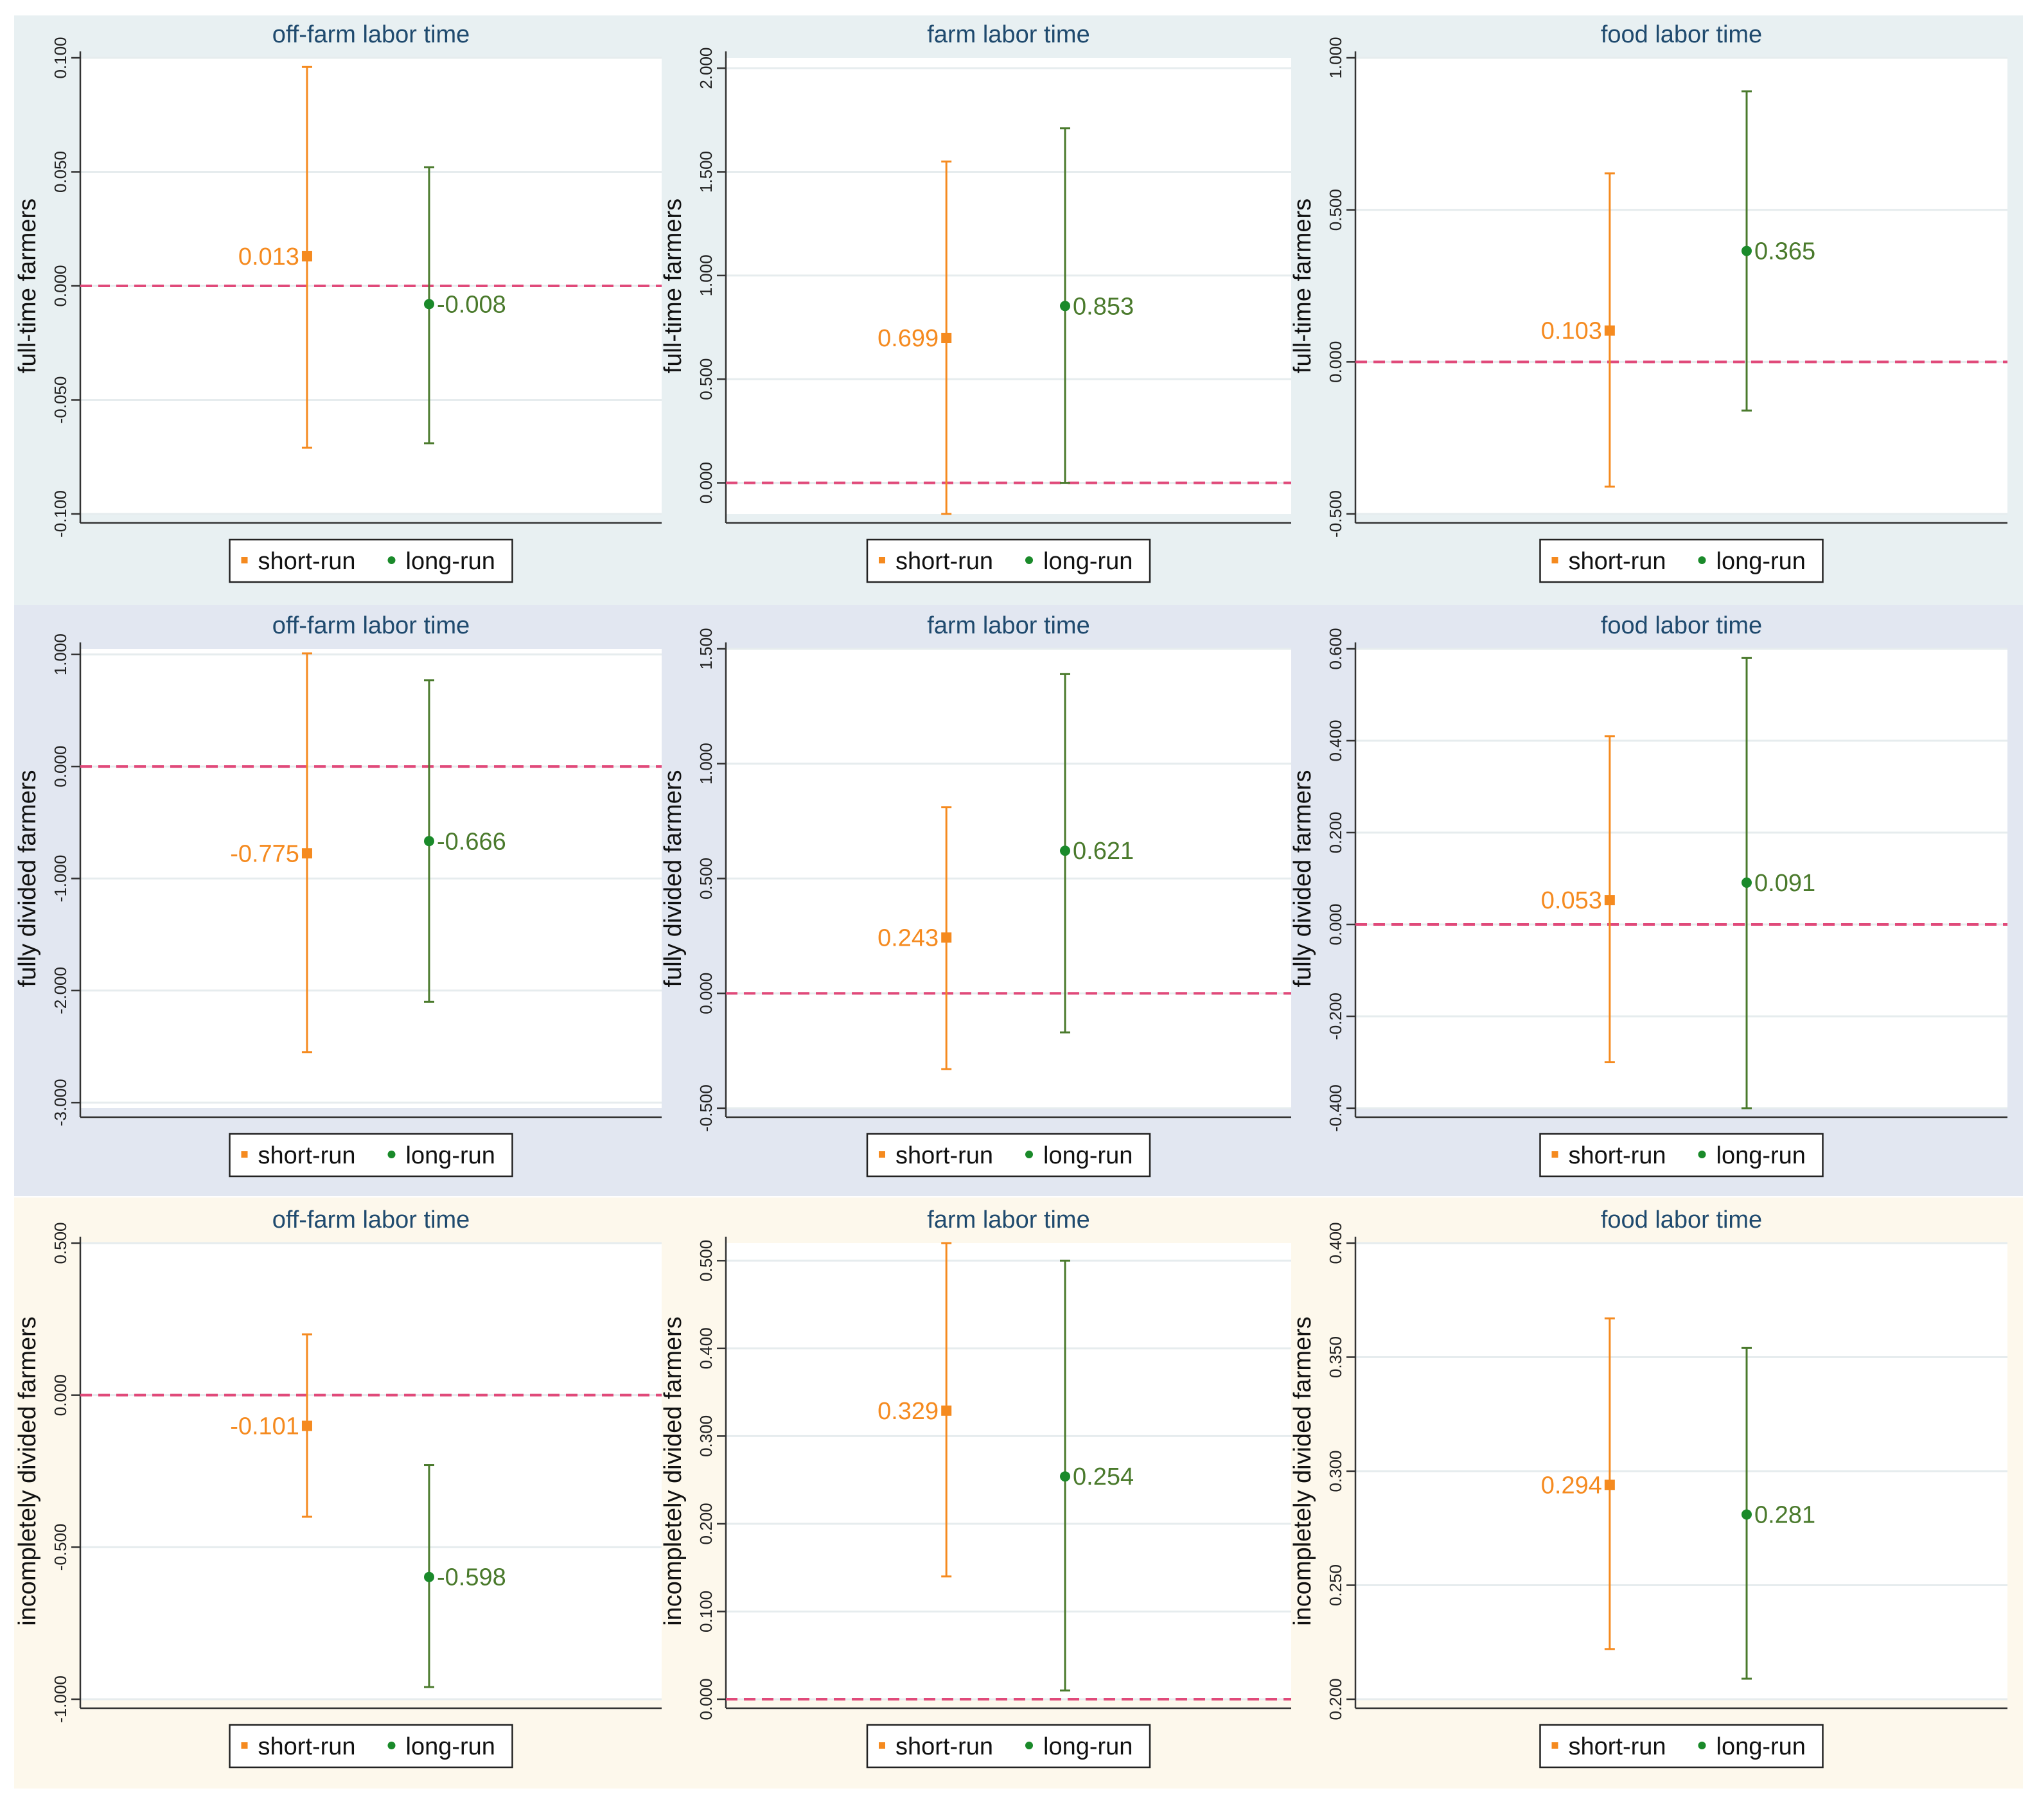 This screenshot has width=2037, height=1820. I want to click on short-run-value-label: 0.013, so click(268, 256).